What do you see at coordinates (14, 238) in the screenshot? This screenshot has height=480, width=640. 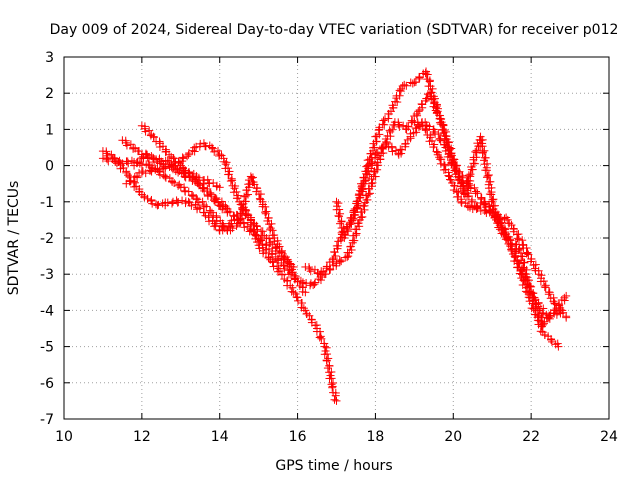 I see `y-axis-label: SDTVAR / TECUs` at bounding box center [14, 238].